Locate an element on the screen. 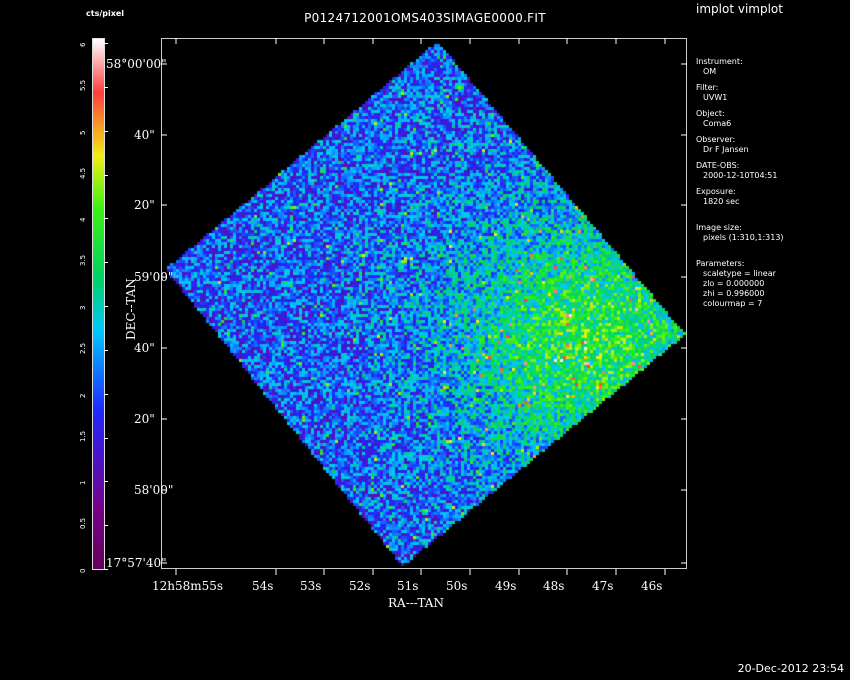 This screenshot has width=850, height=680. colorbar-title: cts/pixel is located at coordinates (105, 13).